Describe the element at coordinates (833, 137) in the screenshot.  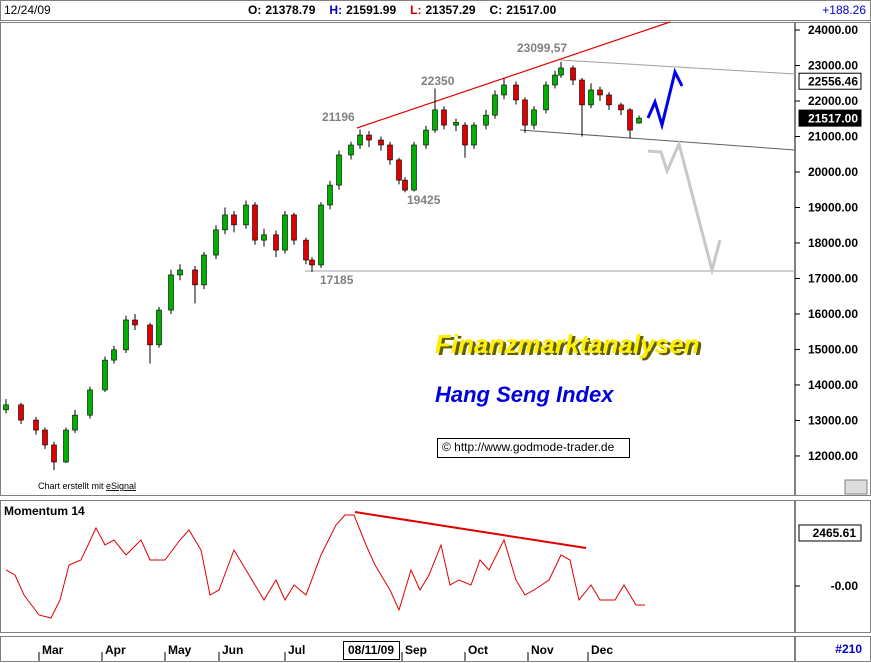
I see `y-tick-label: 21000.00` at that location.